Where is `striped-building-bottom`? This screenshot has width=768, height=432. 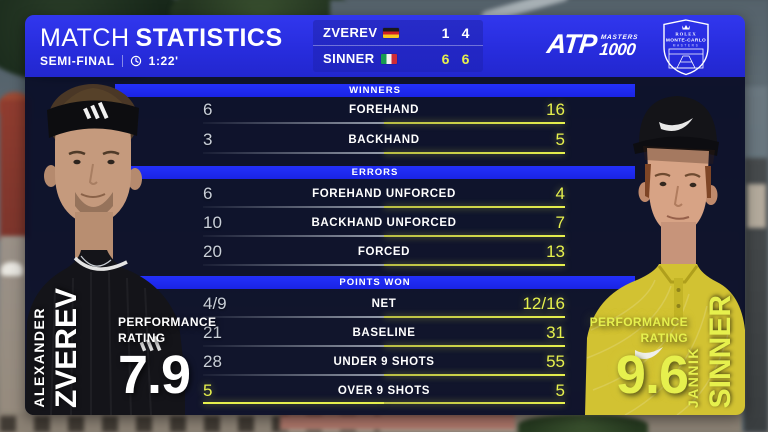
striped-building-bottom is located at coordinates (397, 422).